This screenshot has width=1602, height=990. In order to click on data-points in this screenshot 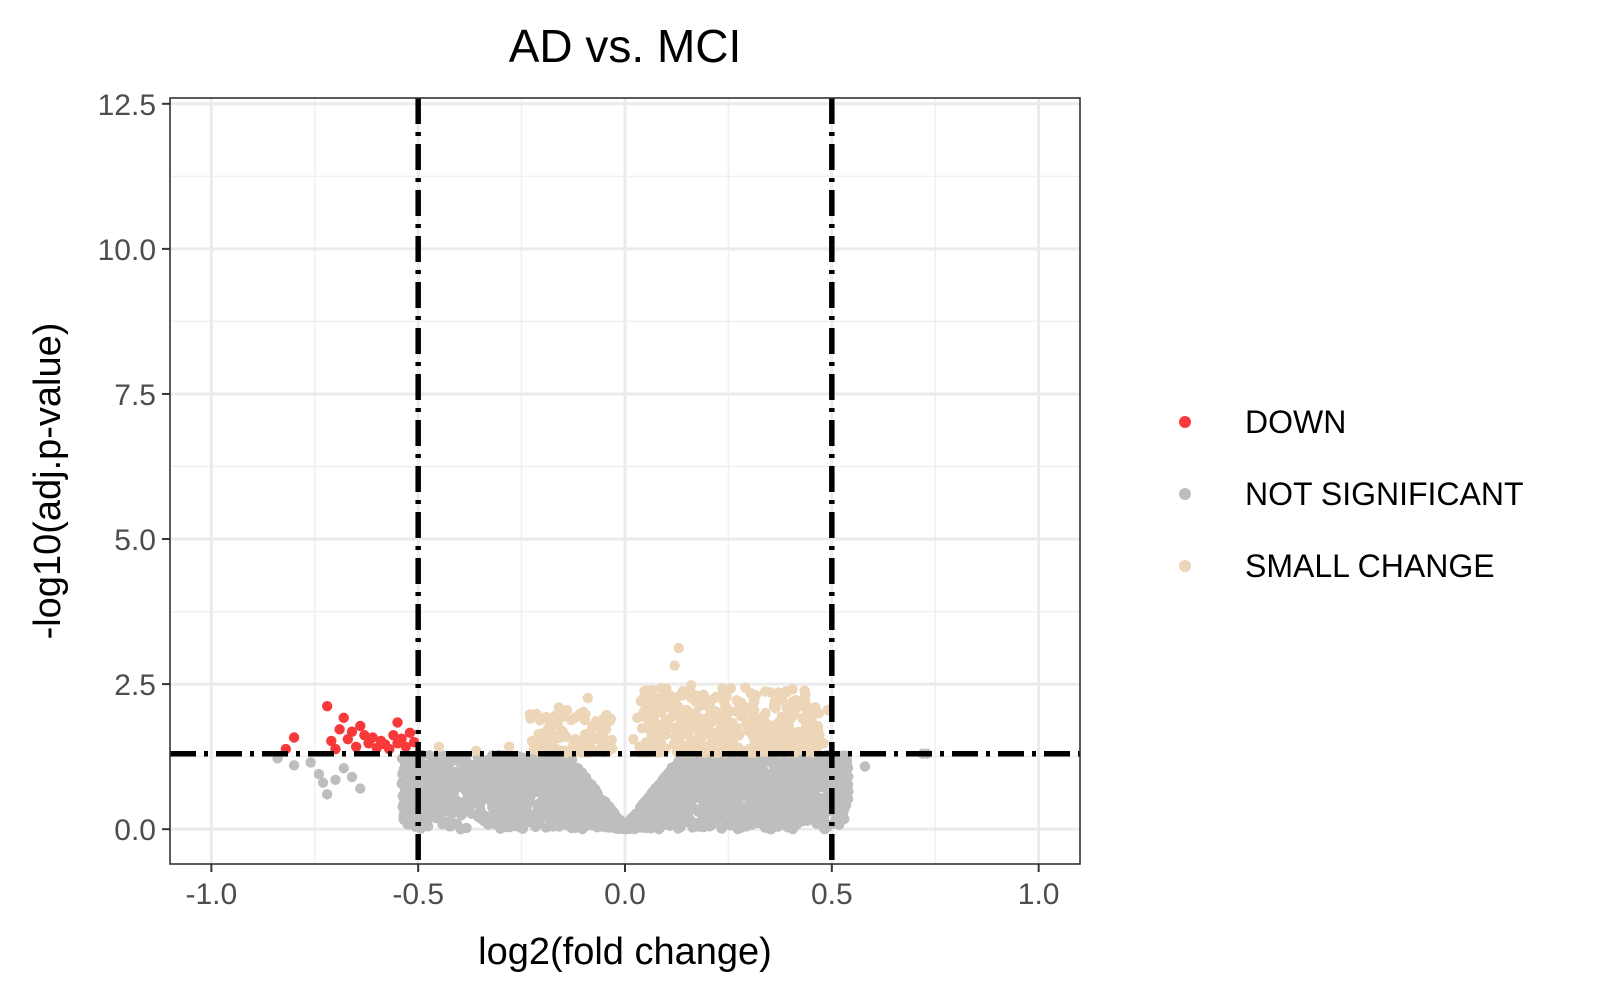, I will do `click(602, 738)`.